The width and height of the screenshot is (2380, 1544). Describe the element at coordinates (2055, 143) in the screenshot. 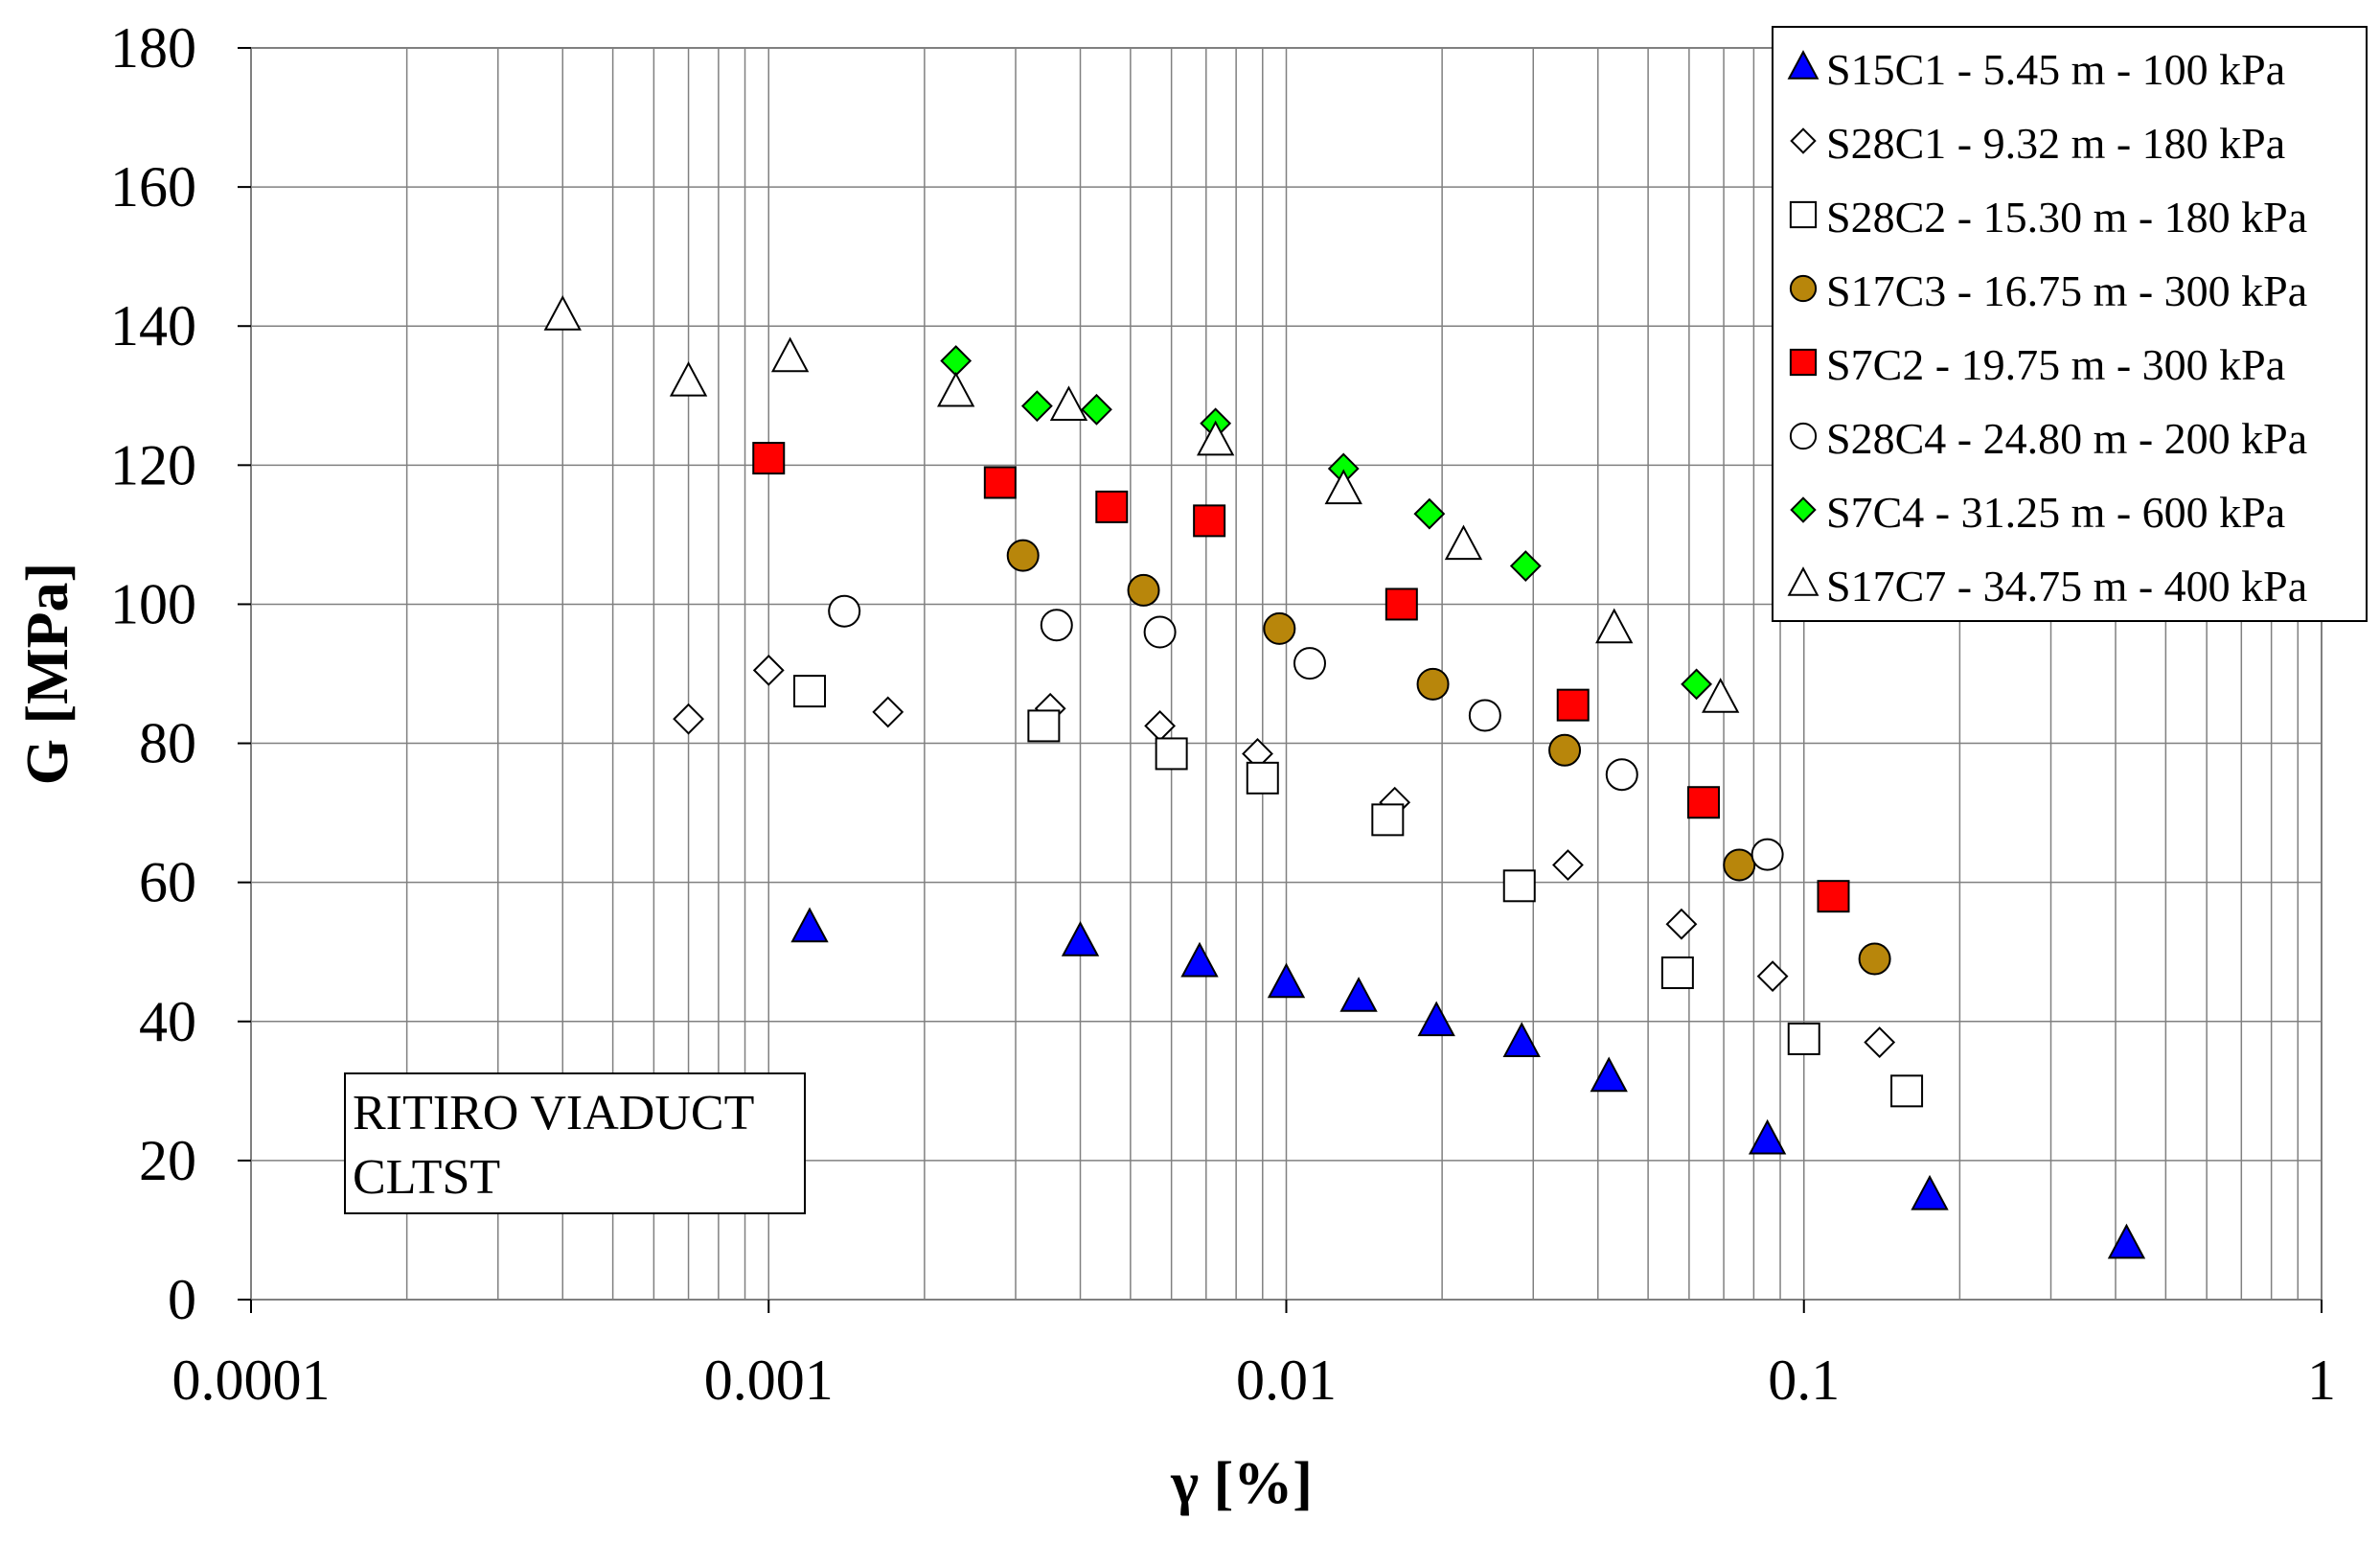

I see `legend-label: S28C1 - 9.32 m - 180 kPa` at that location.